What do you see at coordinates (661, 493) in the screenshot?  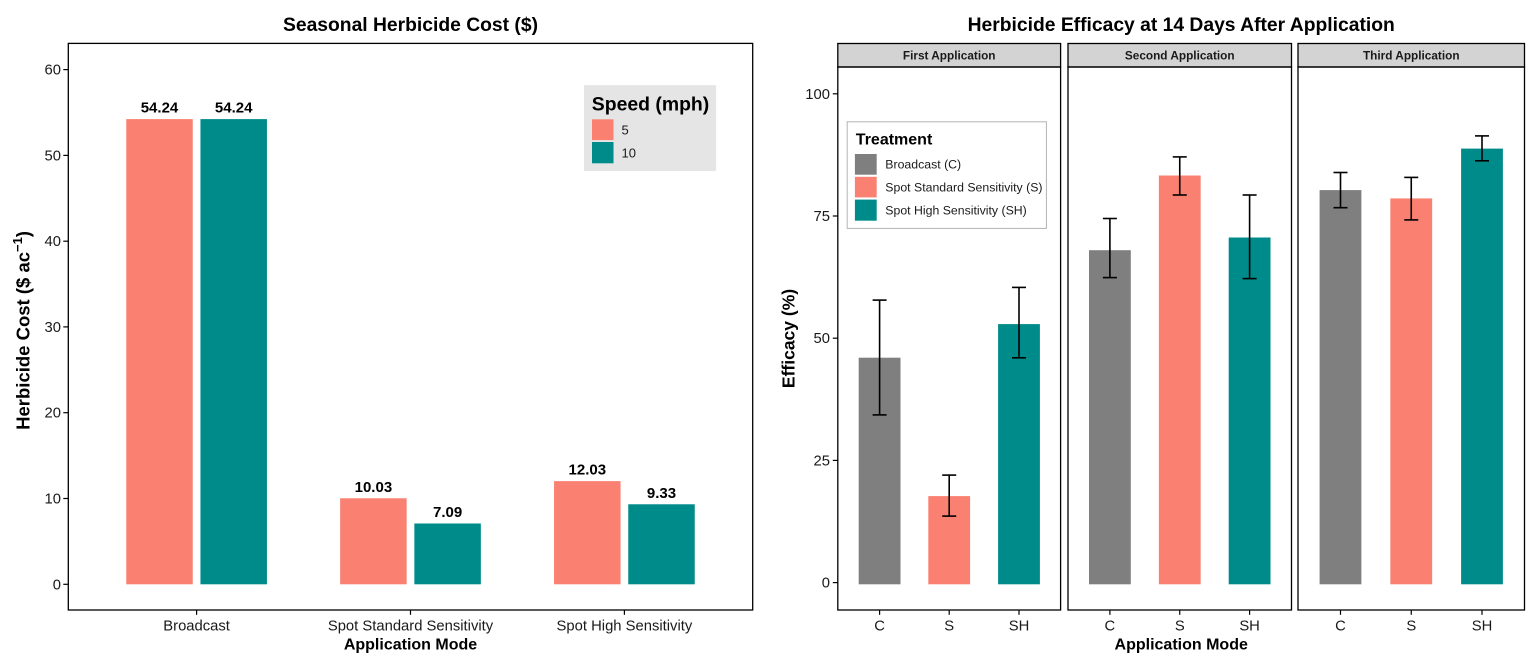 I see `svg-text: 9.33` at bounding box center [661, 493].